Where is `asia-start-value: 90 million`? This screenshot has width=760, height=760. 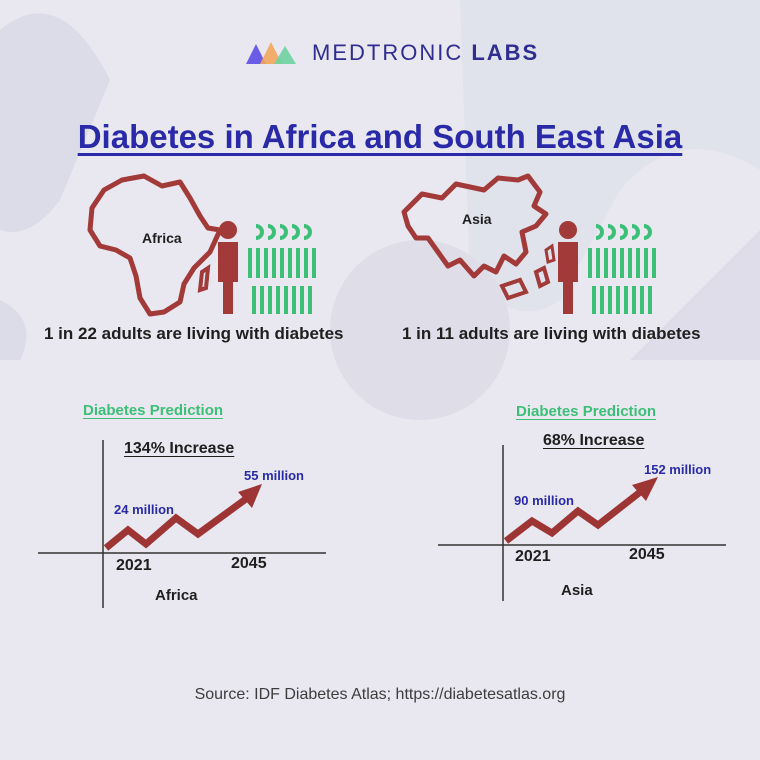
asia-start-value: 90 million is located at coordinates (544, 500).